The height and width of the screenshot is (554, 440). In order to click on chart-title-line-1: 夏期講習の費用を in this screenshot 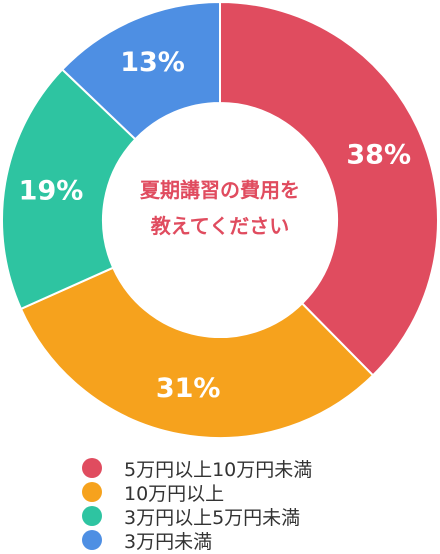, I will do `click(220, 190)`.